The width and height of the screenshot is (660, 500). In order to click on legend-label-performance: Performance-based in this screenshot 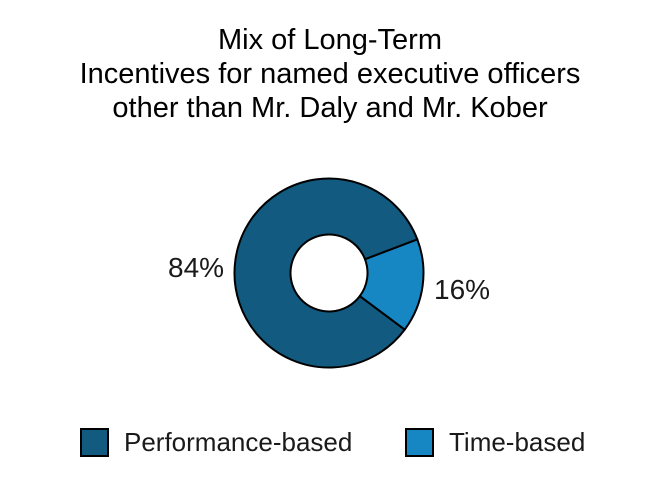, I will do `click(238, 442)`.